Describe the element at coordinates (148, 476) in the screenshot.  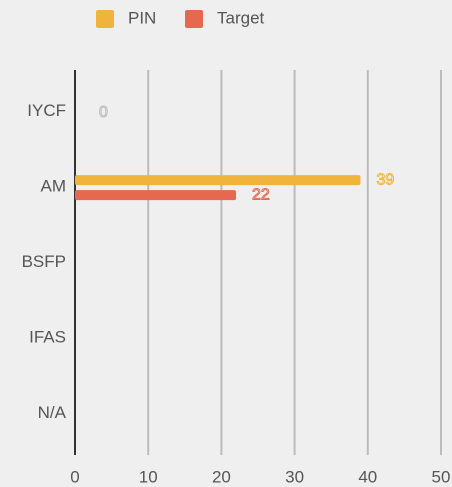
I see `x-tick-label: 10` at that location.